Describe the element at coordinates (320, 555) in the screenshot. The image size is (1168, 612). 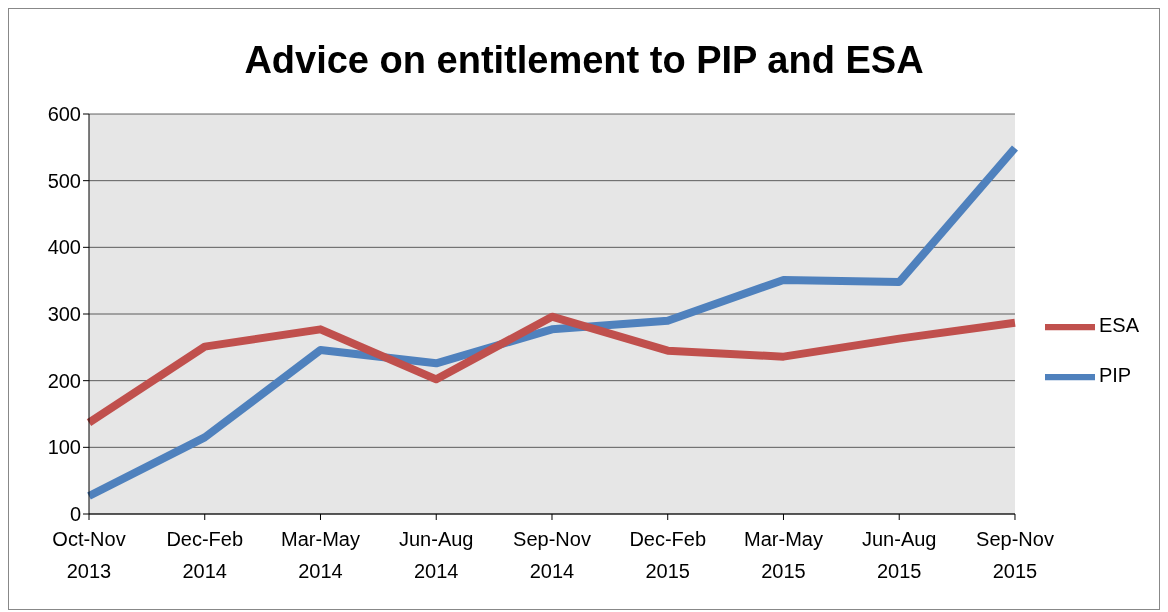
I see `x-tick-label: Mar-May 2014` at that location.